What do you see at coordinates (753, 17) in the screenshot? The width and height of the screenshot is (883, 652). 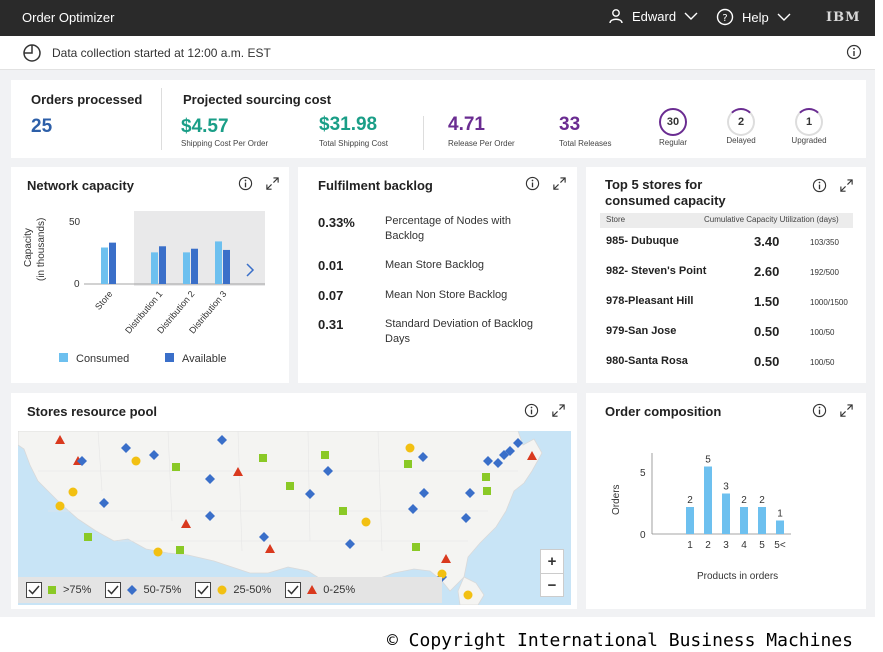 I see `help-menu: ? Help` at bounding box center [753, 17].